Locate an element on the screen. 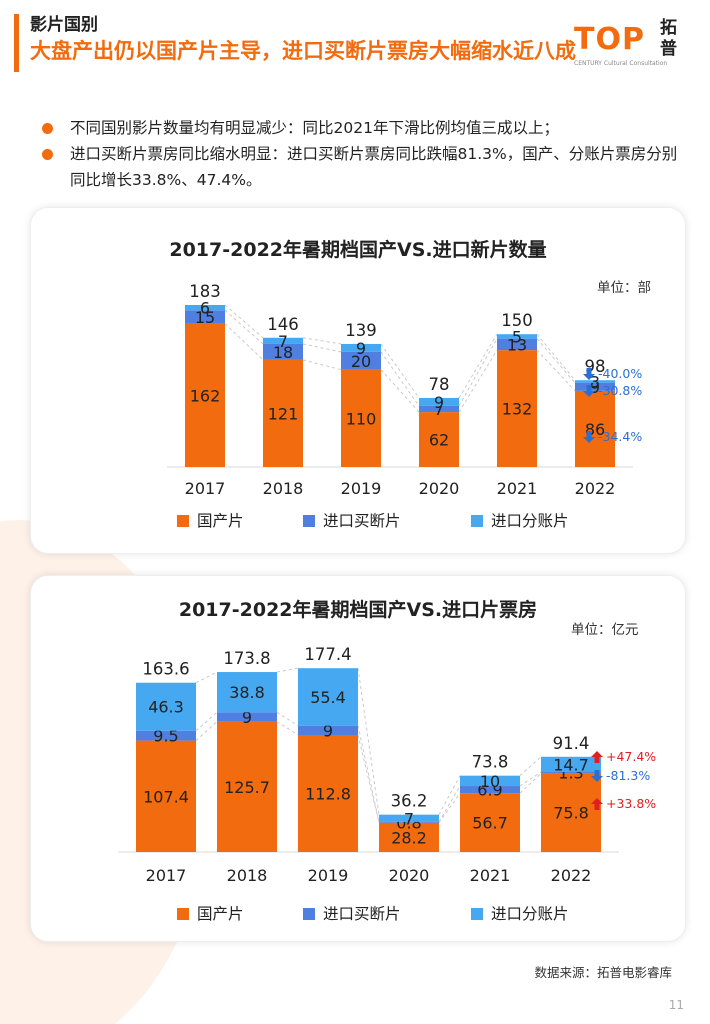  data-label: 132 is located at coordinates (517, 409).